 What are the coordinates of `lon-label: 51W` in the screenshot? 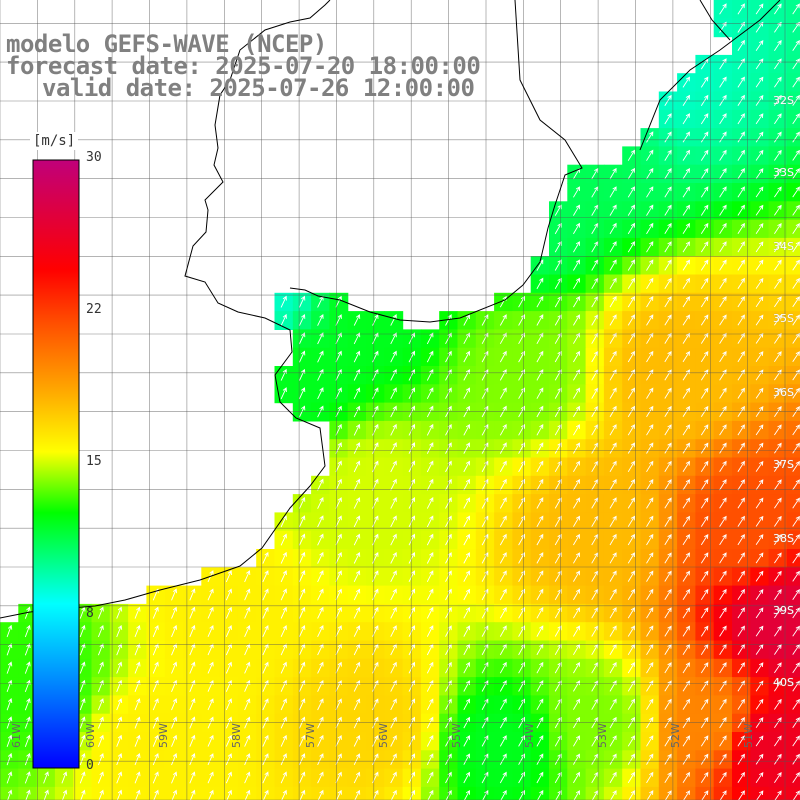 It's located at (748, 735).